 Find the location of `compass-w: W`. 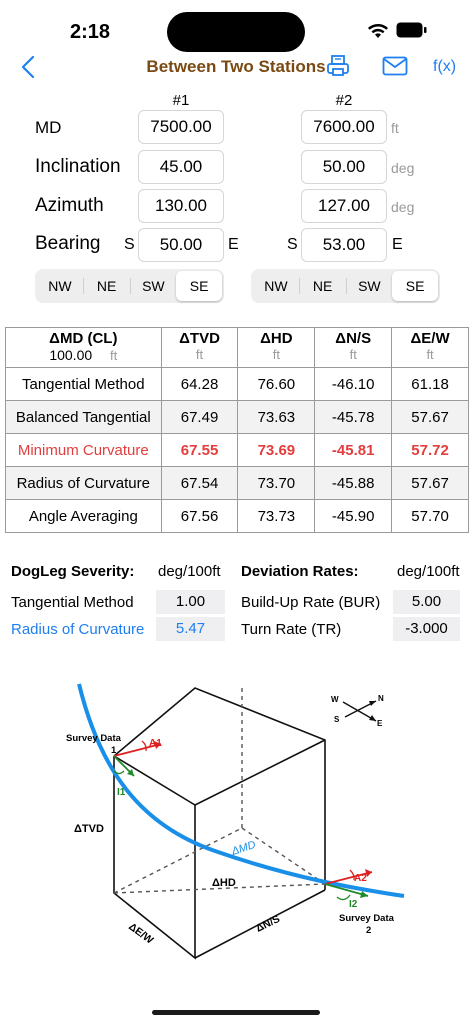

compass-w: W is located at coordinates (335, 699).